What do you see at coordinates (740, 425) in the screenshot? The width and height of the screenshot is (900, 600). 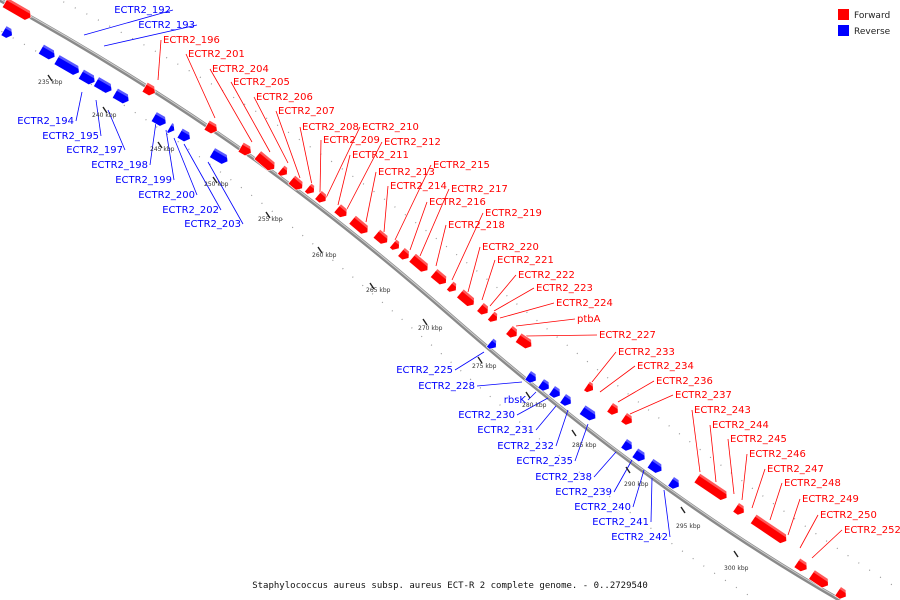 I see `forward-feature-label: ECTR2_244` at bounding box center [740, 425].